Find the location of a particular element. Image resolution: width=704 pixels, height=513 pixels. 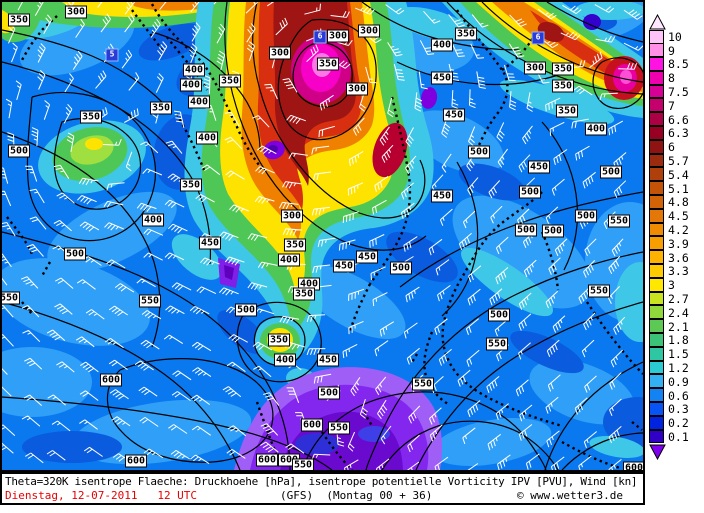

scale-value-label: 7 is located at coordinates (671, 105).